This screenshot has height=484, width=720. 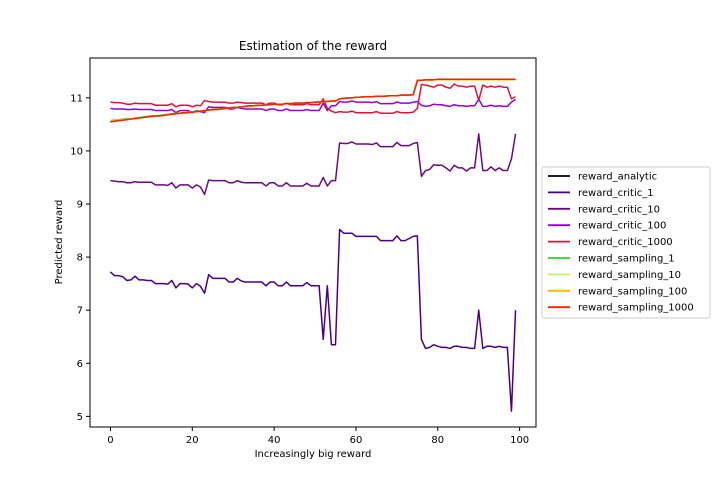 What do you see at coordinates (619, 209) in the screenshot?
I see `legend-label: reward_critic_10` at bounding box center [619, 209].